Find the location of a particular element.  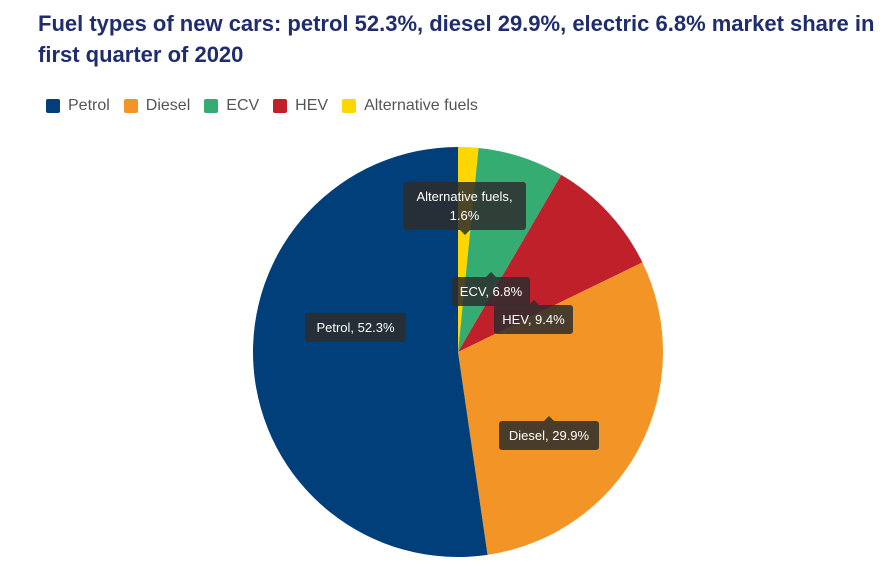

legend-label: Alternative fuels is located at coordinates (421, 105).